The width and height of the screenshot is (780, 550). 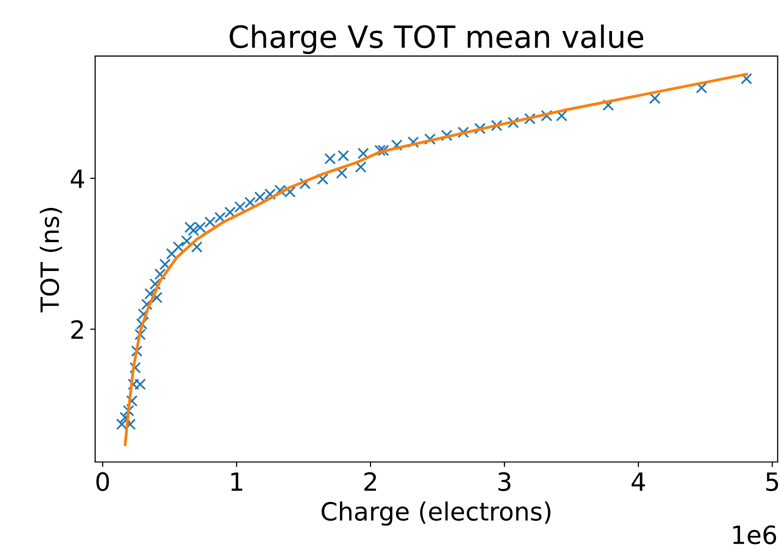 What do you see at coordinates (638, 481) in the screenshot?
I see `x-tick-label: 4` at bounding box center [638, 481].